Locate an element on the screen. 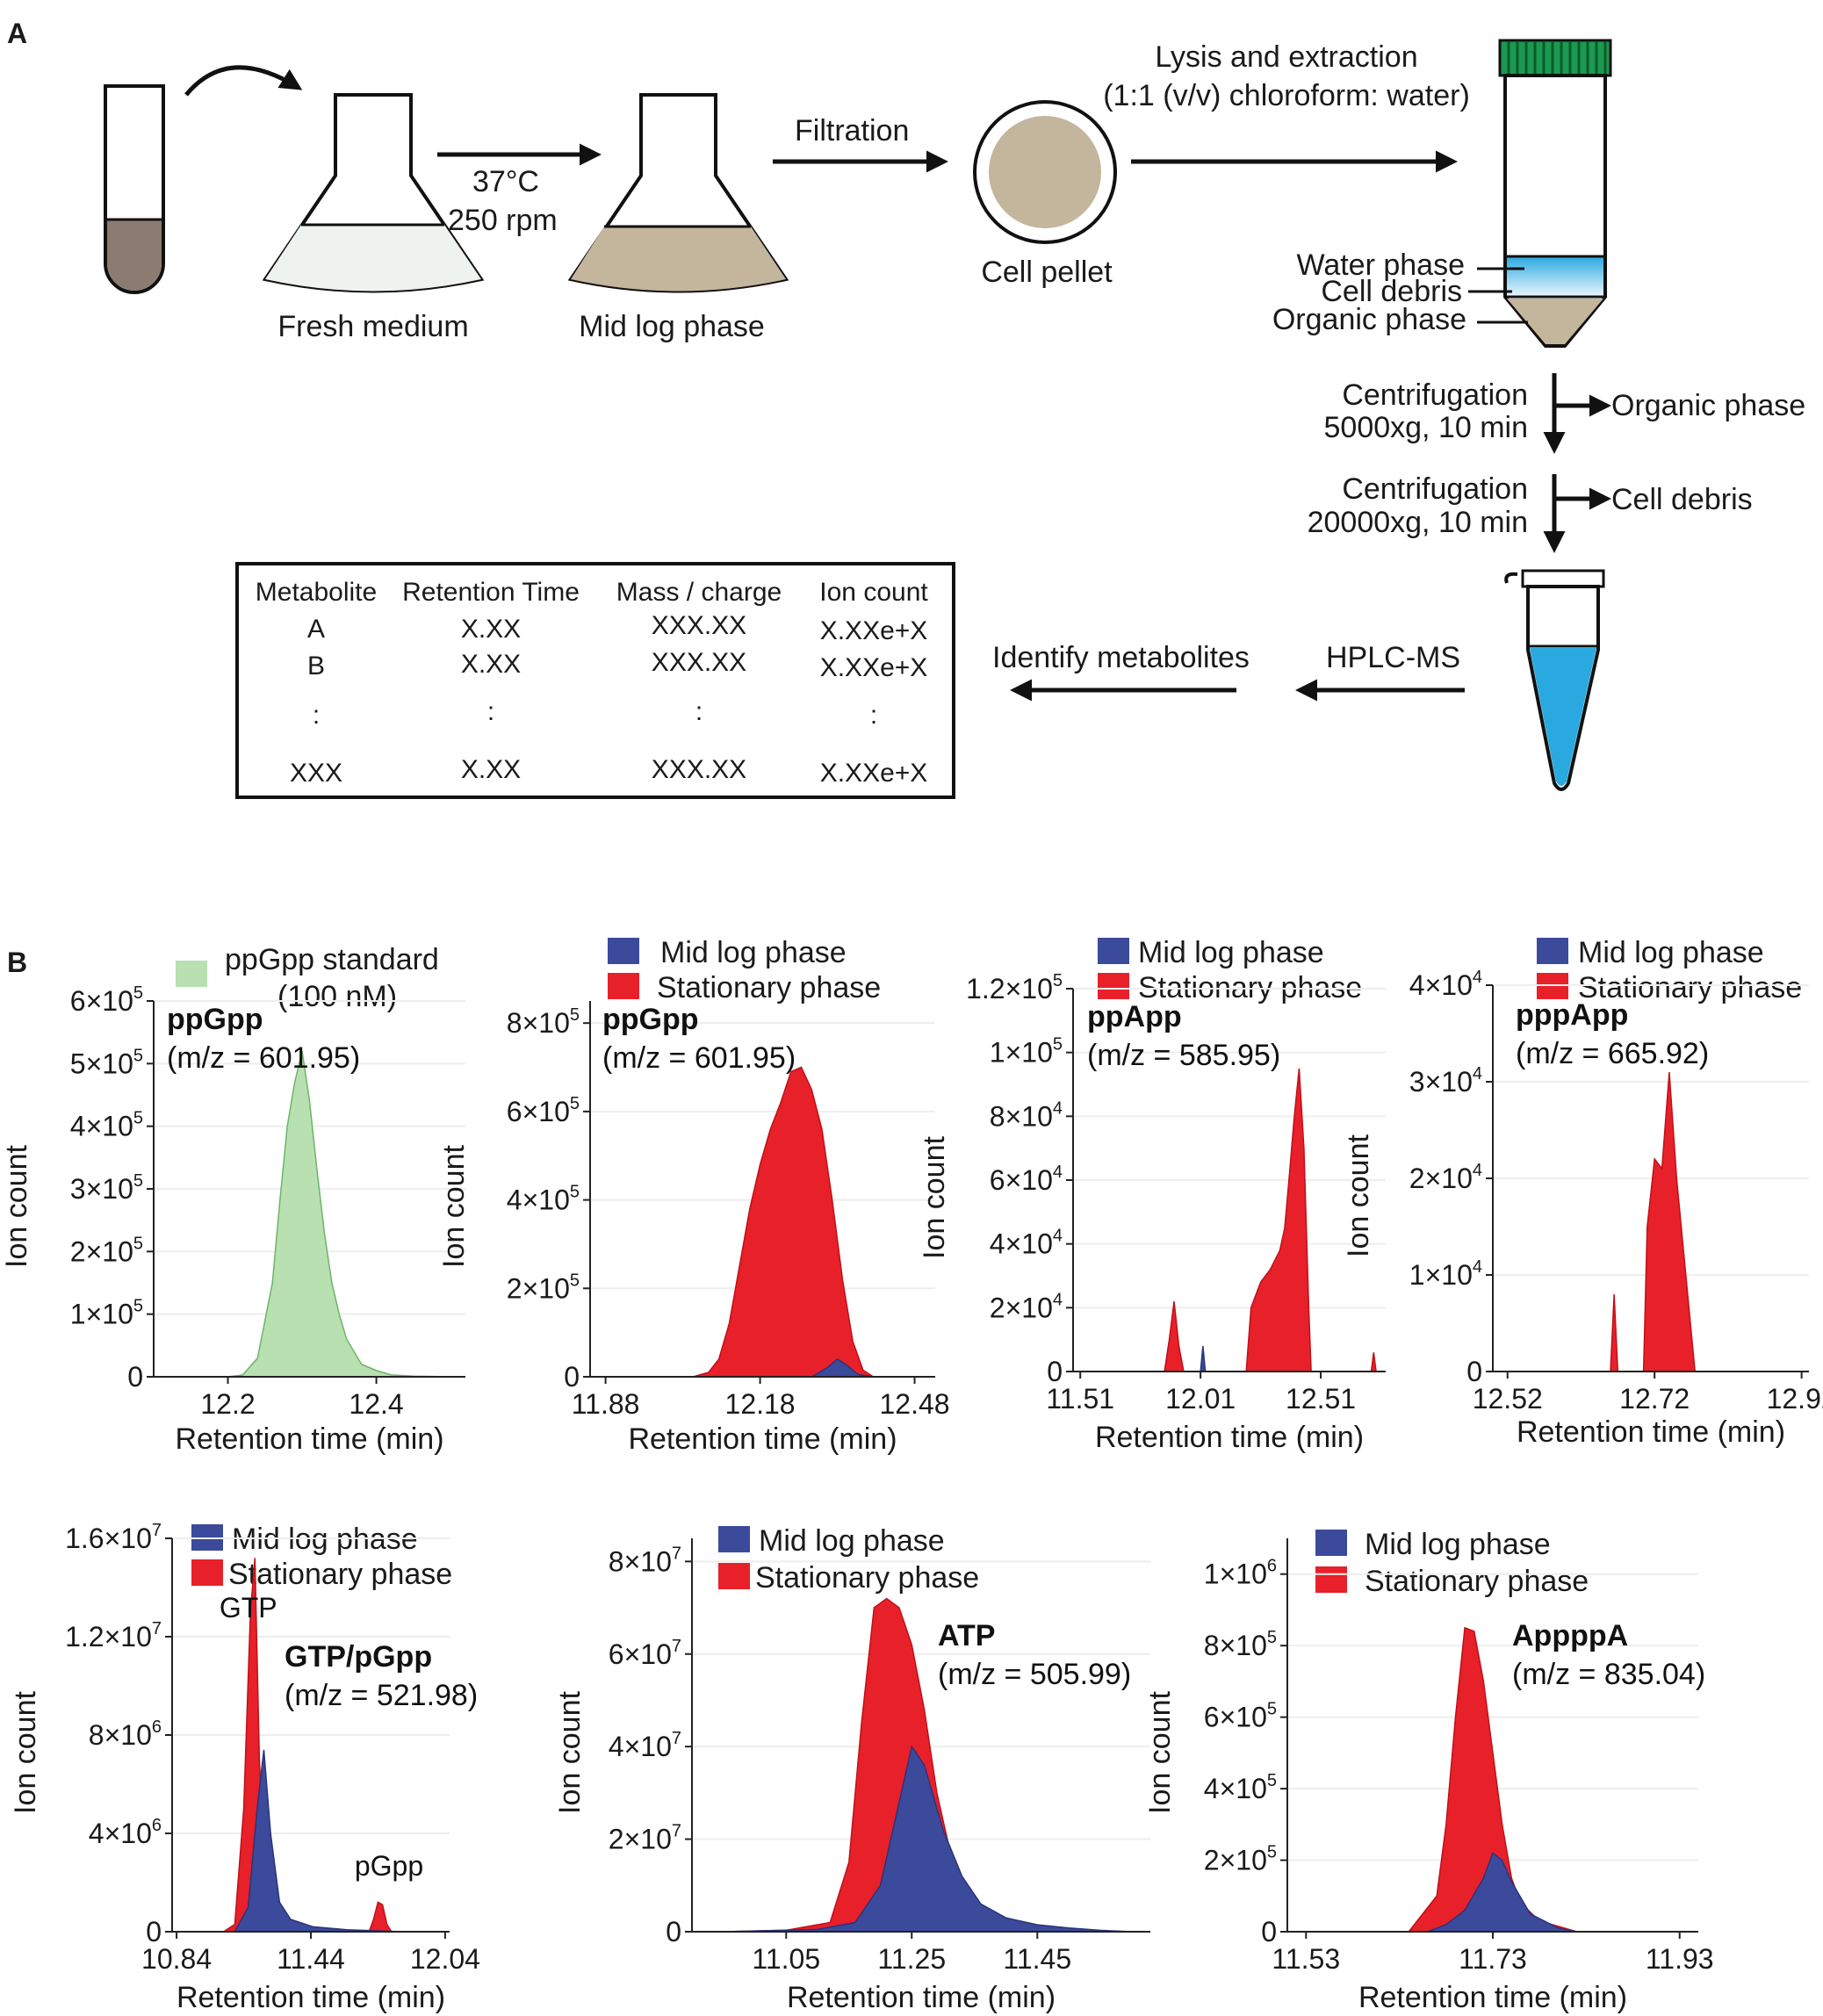  x-tick-label: 11.93 is located at coordinates (1680, 1959).